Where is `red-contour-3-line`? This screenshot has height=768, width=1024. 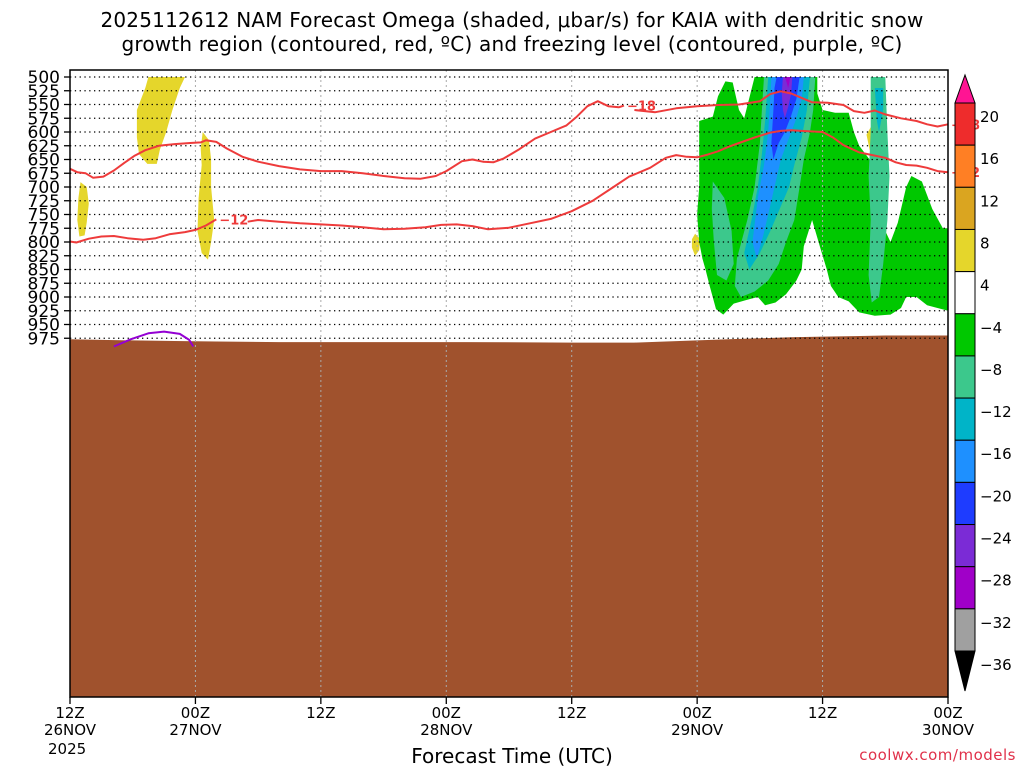
red-contour-3-line is located at coordinates (598, 180).